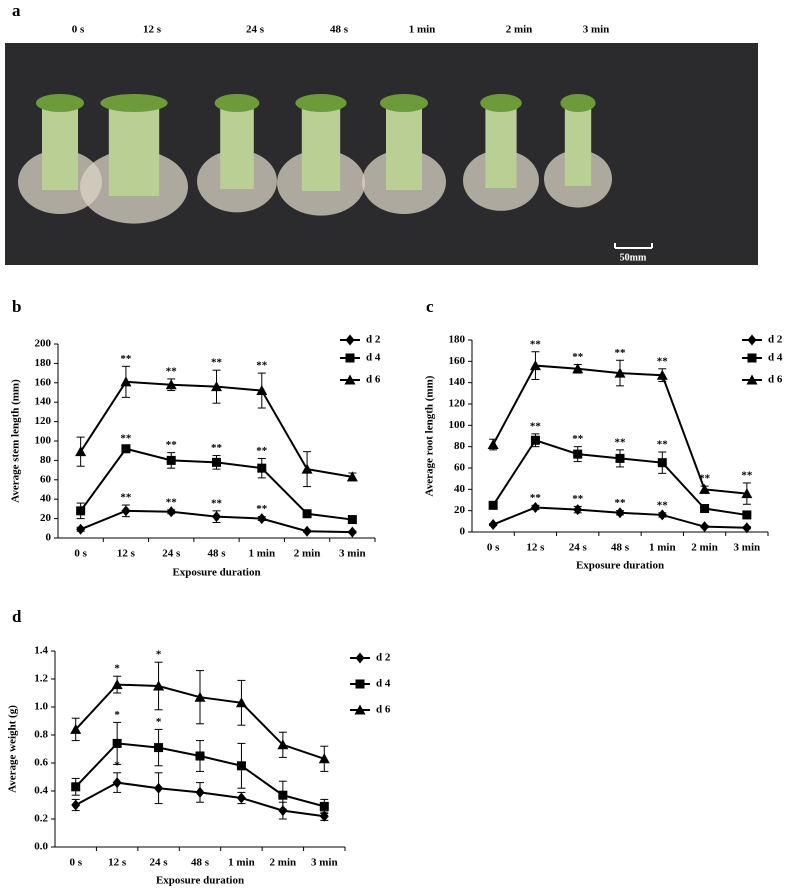 The image size is (787, 890). Describe the element at coordinates (43, 363) in the screenshot. I see `y-tick-label: 180` at that location.